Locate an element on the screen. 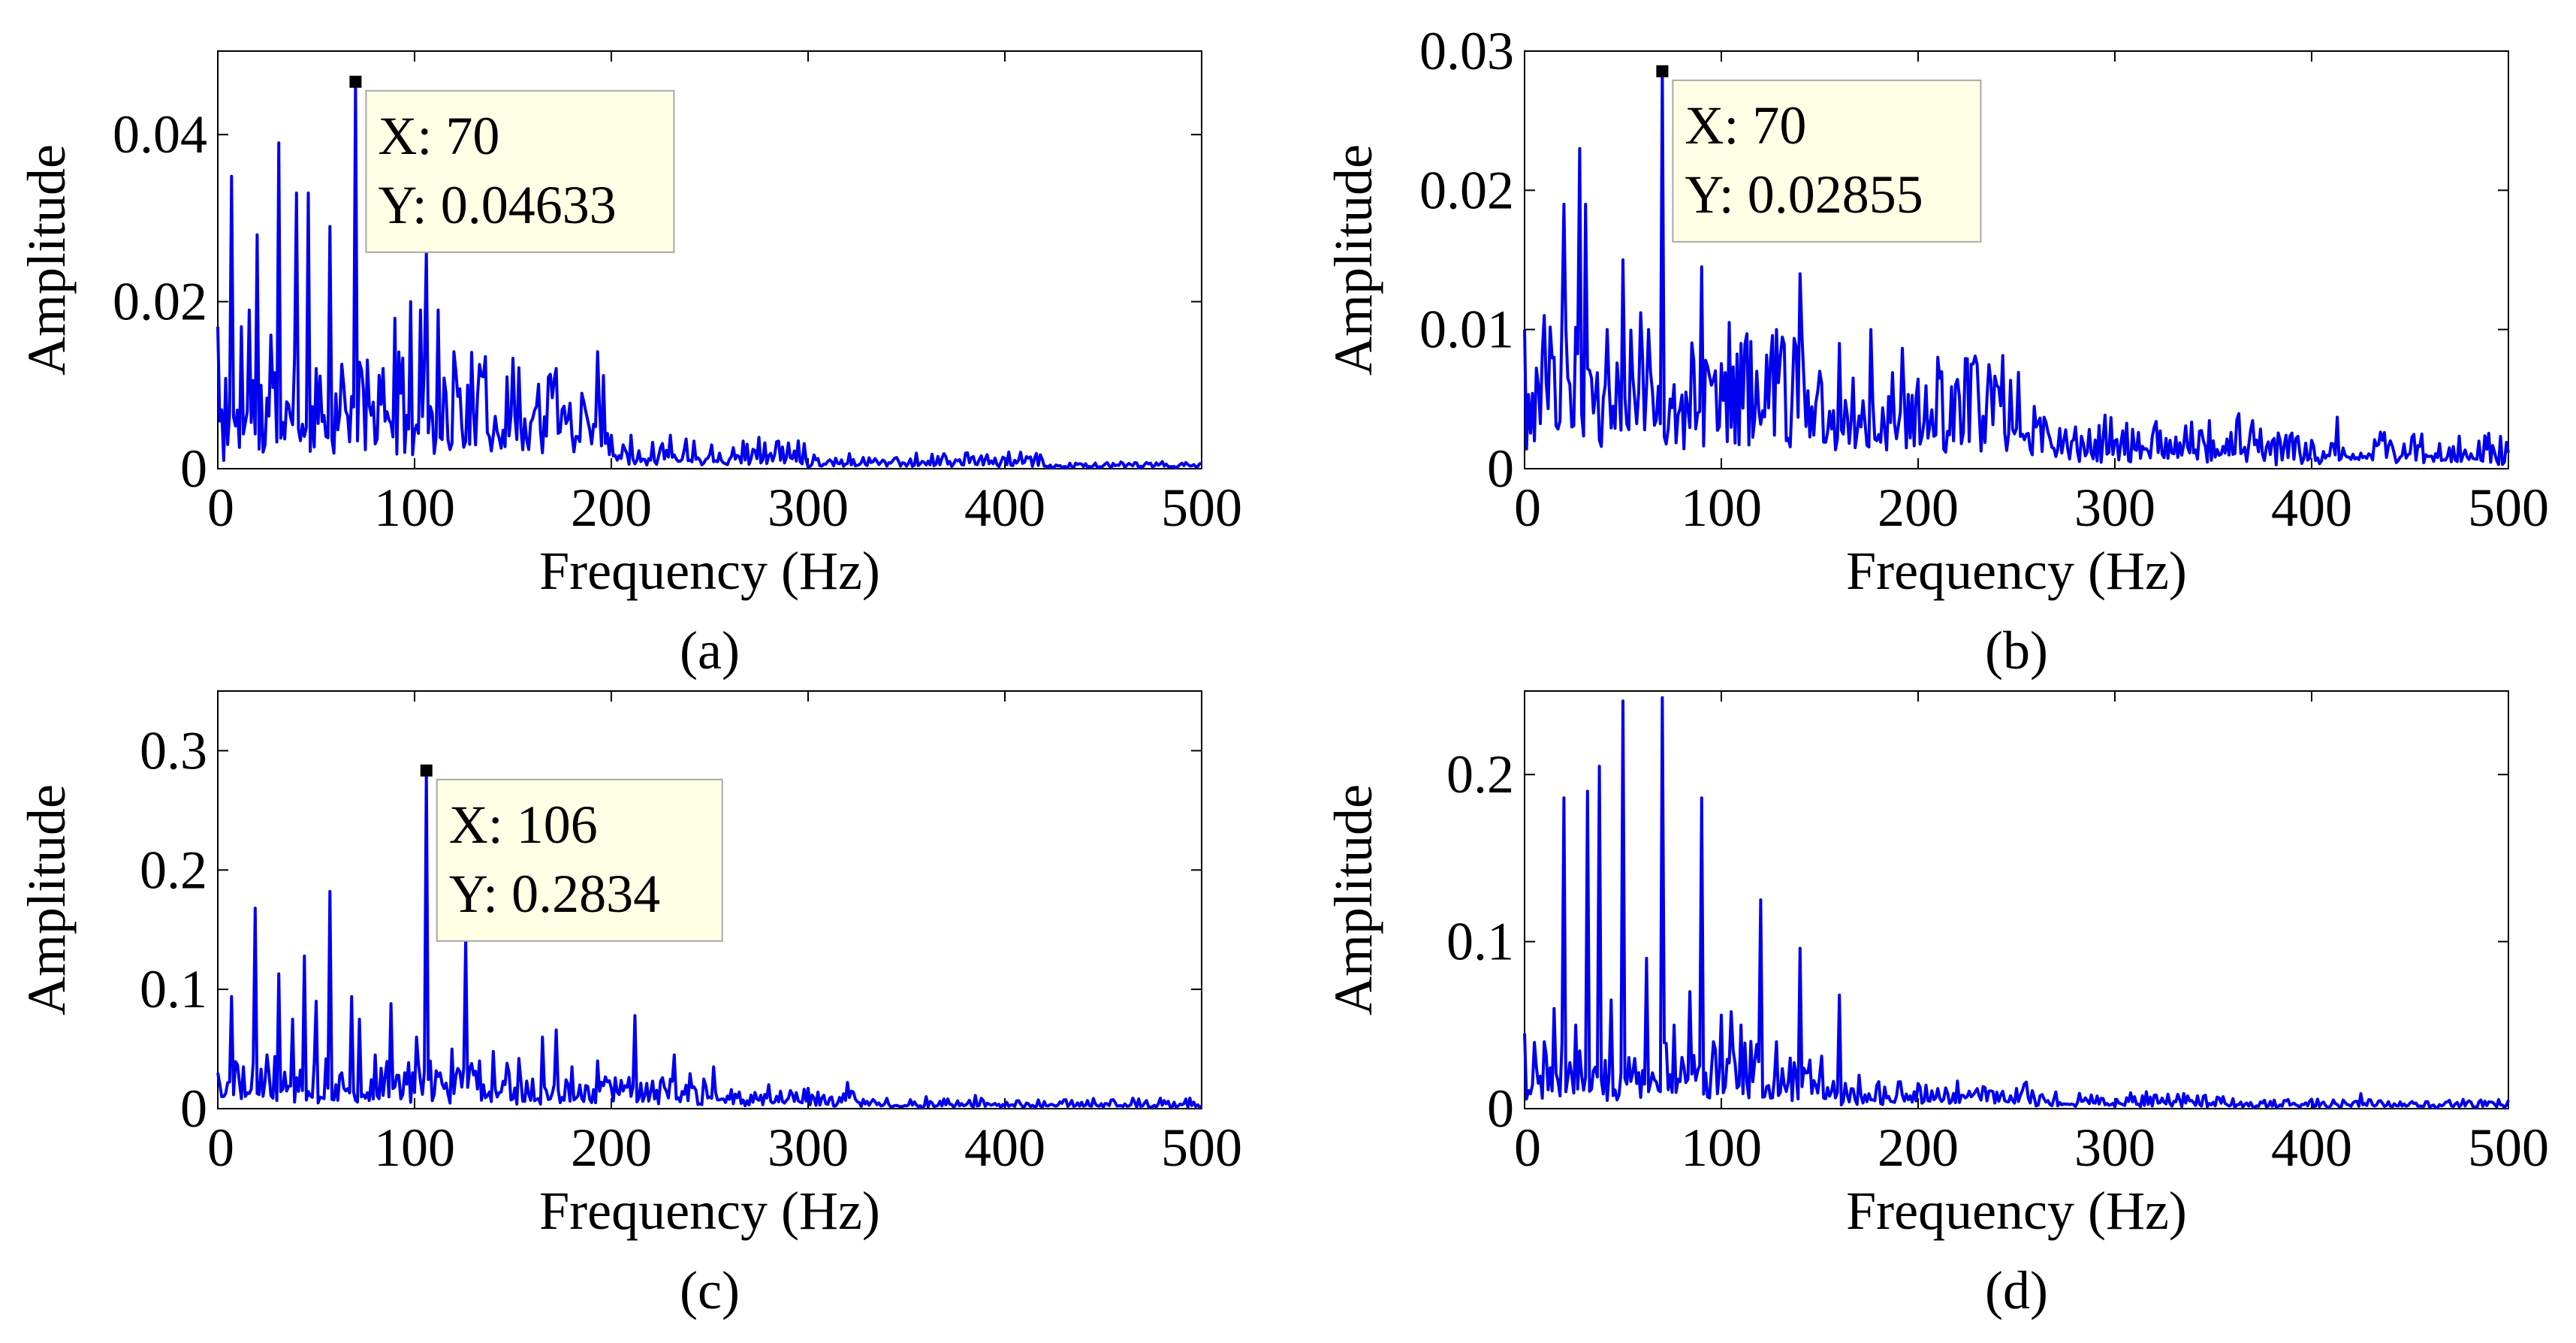 This screenshot has width=2576, height=1343. y-tick-label: 0.04 is located at coordinates (160, 134).